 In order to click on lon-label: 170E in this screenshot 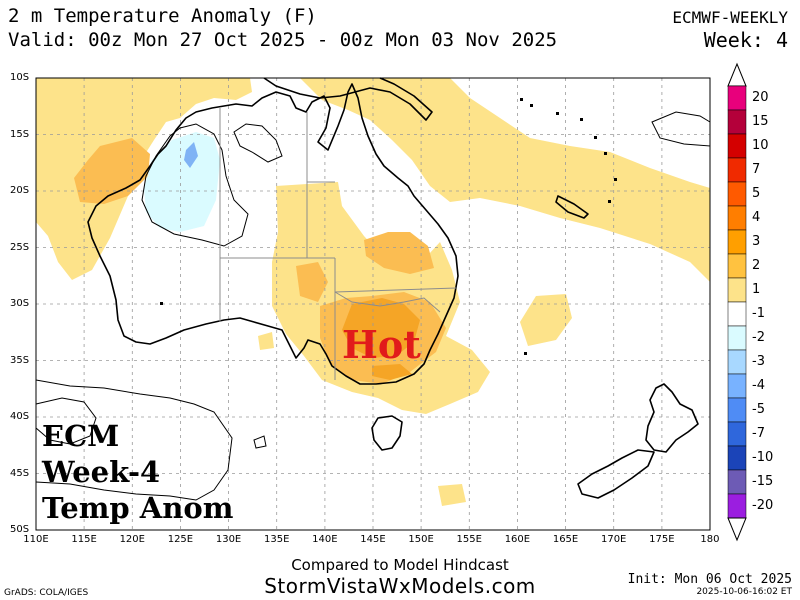, I will do `click(613, 539)`.